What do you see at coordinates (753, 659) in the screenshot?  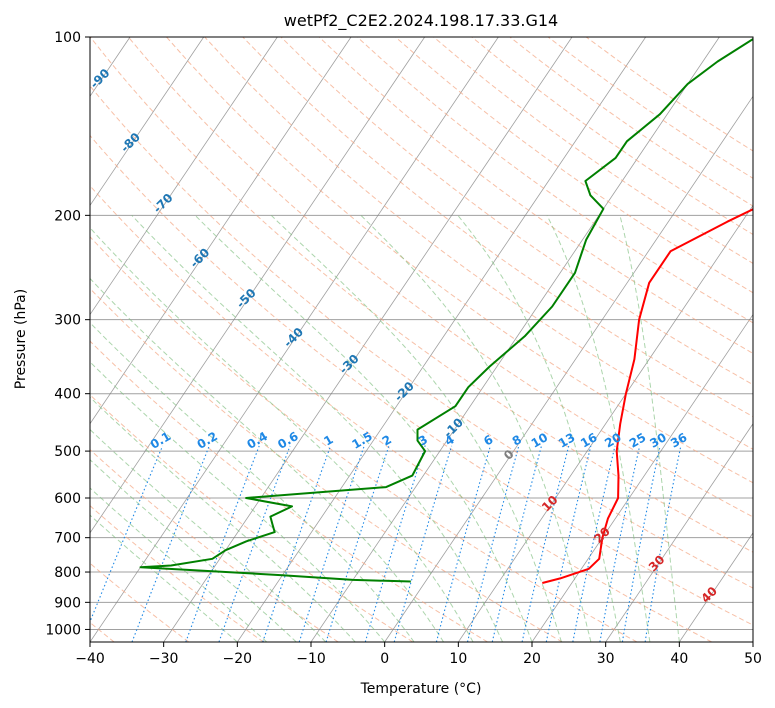 I see `x-tick-label: 50` at bounding box center [753, 659].